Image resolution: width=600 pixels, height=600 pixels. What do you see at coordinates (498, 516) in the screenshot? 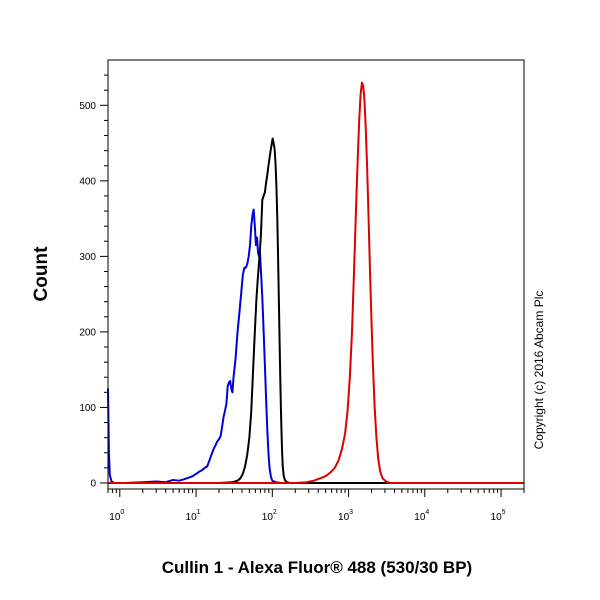
I see `x-tick-label: 10⁵` at bounding box center [498, 516].